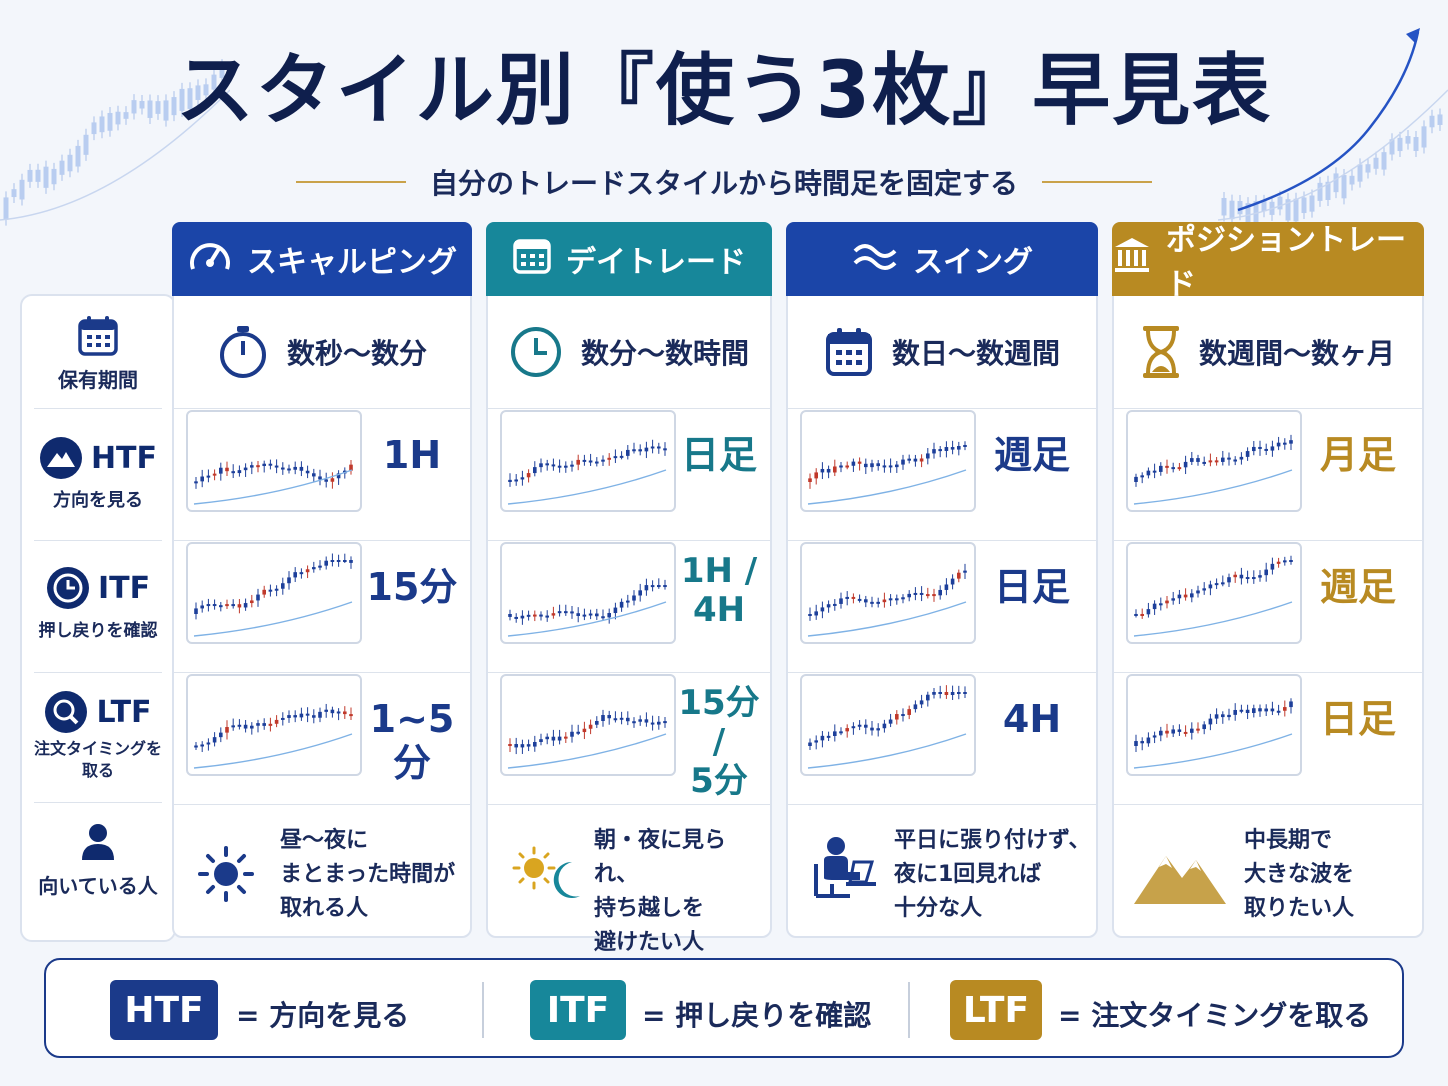 This screenshot has width=1448, height=1086. What do you see at coordinates (664, 353) in the screenshot?
I see `period-value: 数分～数時間` at bounding box center [664, 353].